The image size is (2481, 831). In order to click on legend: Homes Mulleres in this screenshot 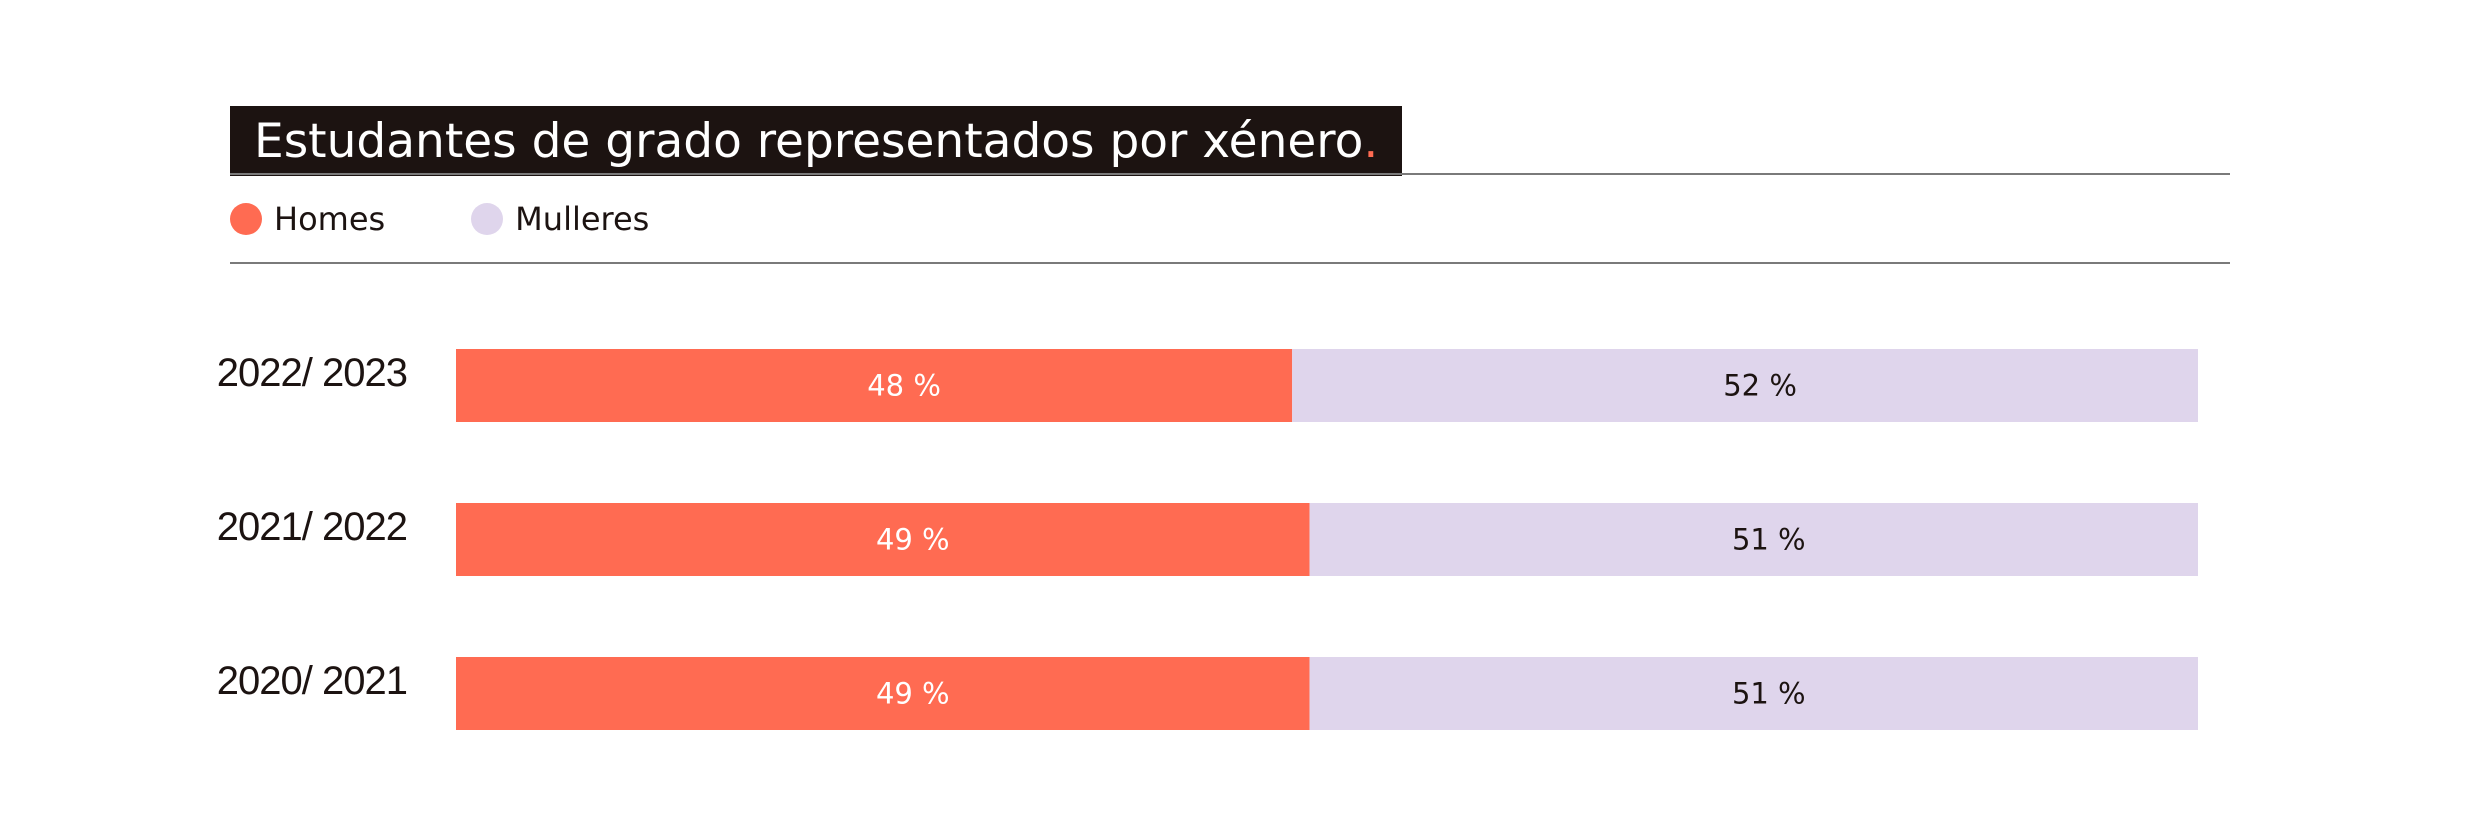, I will do `click(482, 219)`.